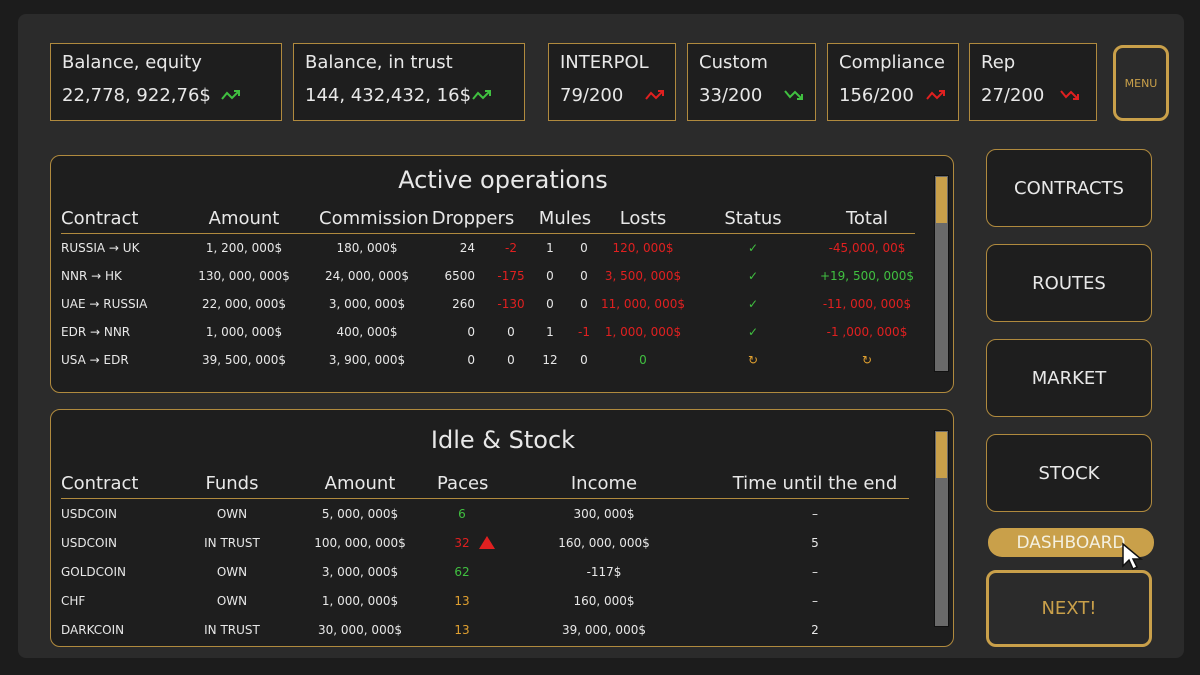  Describe the element at coordinates (815, 483) in the screenshot. I see `column-header: Time until the end` at that location.